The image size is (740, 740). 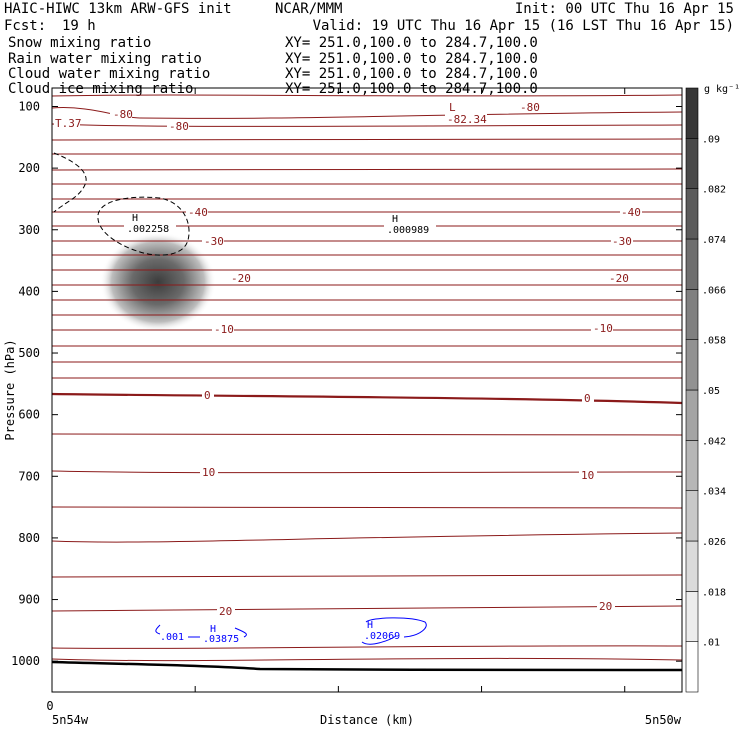 I want to click on x-endpoint-right: 5n50w, so click(x=663, y=720).